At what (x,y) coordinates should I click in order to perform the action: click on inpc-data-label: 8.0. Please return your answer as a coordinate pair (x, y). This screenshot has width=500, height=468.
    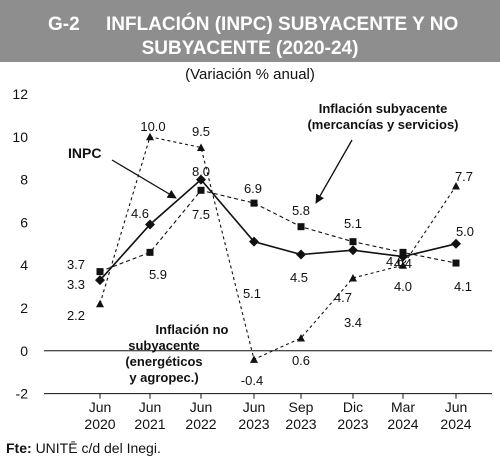
    Looking at the image, I should click on (201, 171).